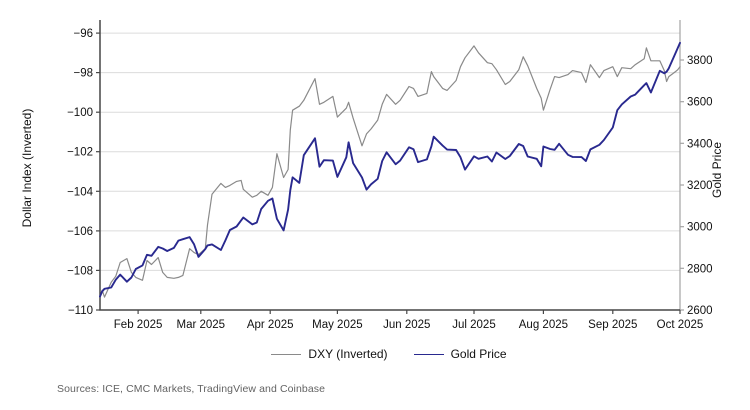 Image resolution: width=750 pixels, height=410 pixels. I want to click on svg-text: −100, so click(80, 113).